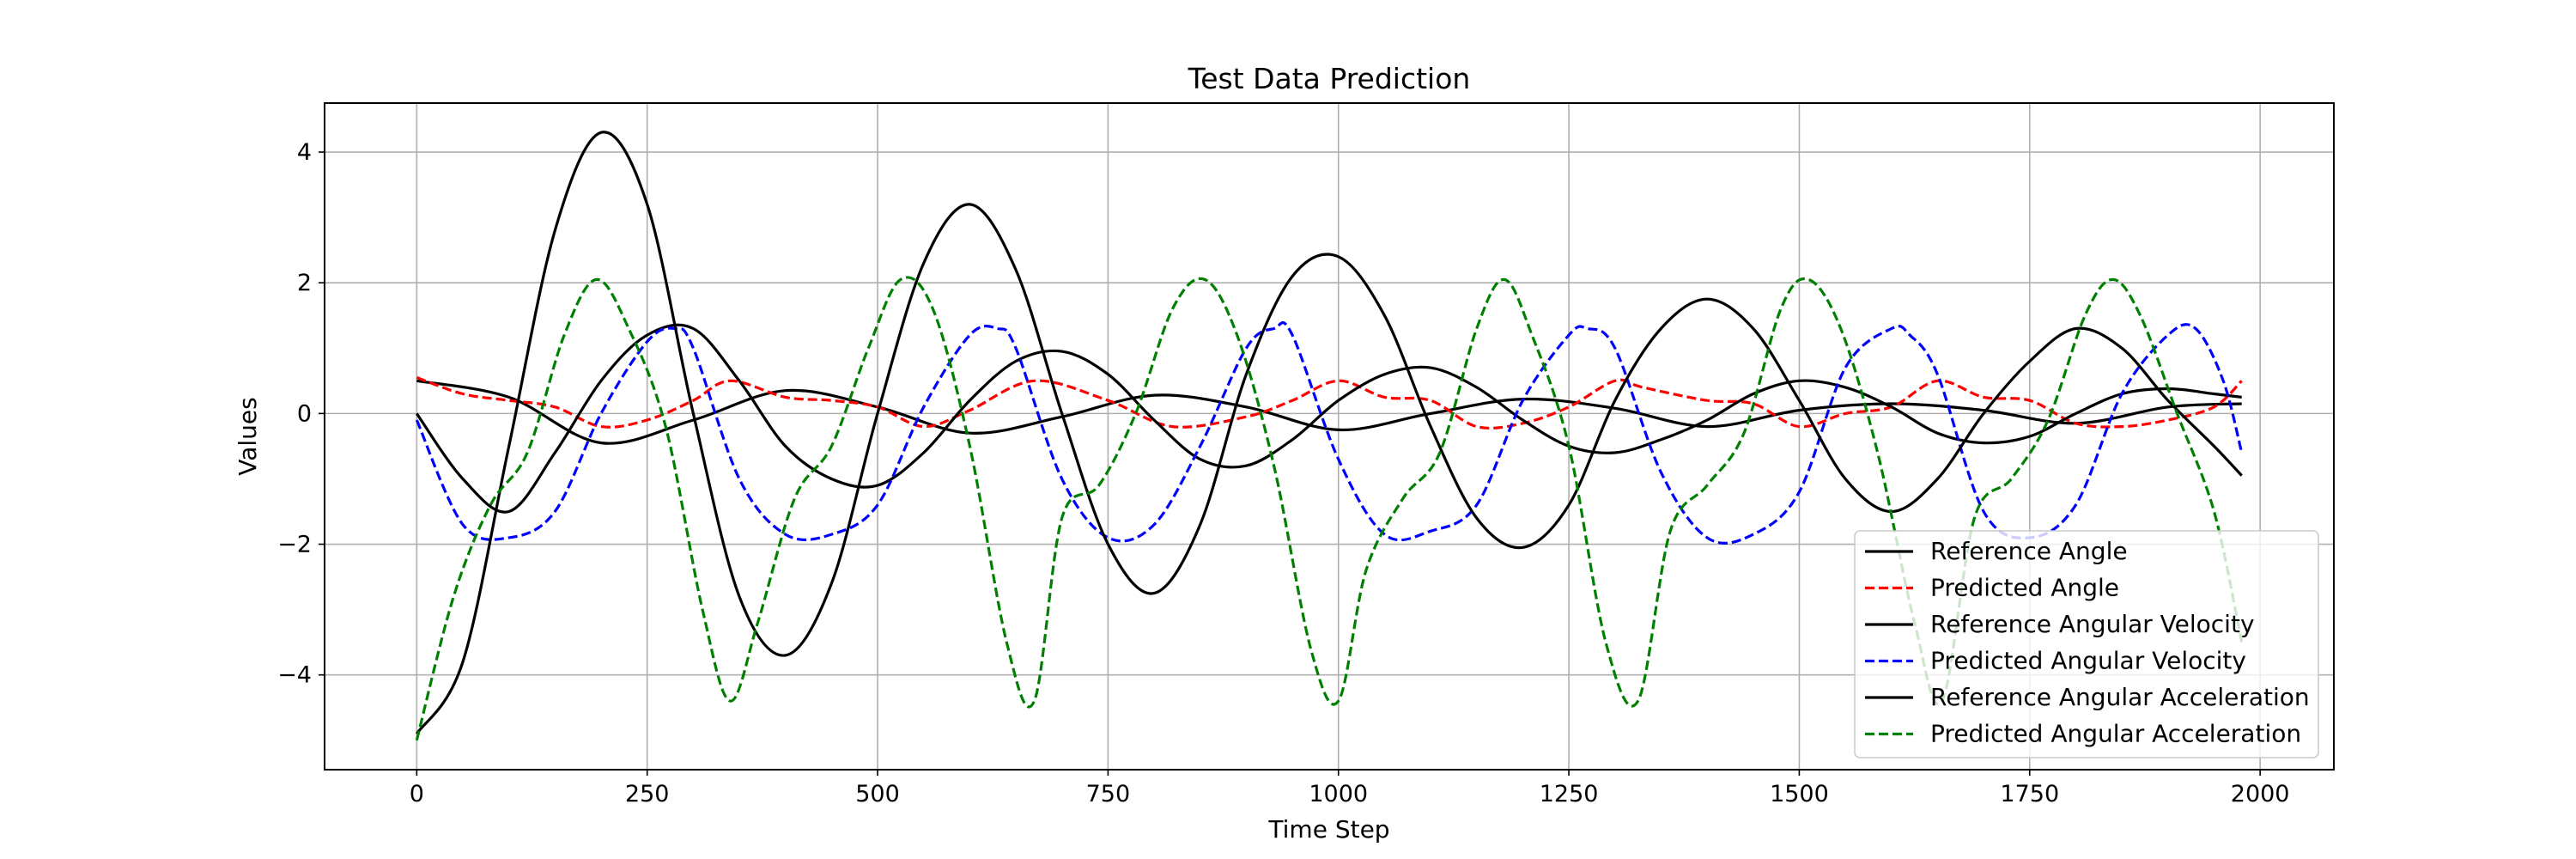 The height and width of the screenshot is (859, 2576). Describe the element at coordinates (2088, 661) in the screenshot. I see `legend-label-predicted-angular-velocity: Predicted Angular Velocity` at that location.